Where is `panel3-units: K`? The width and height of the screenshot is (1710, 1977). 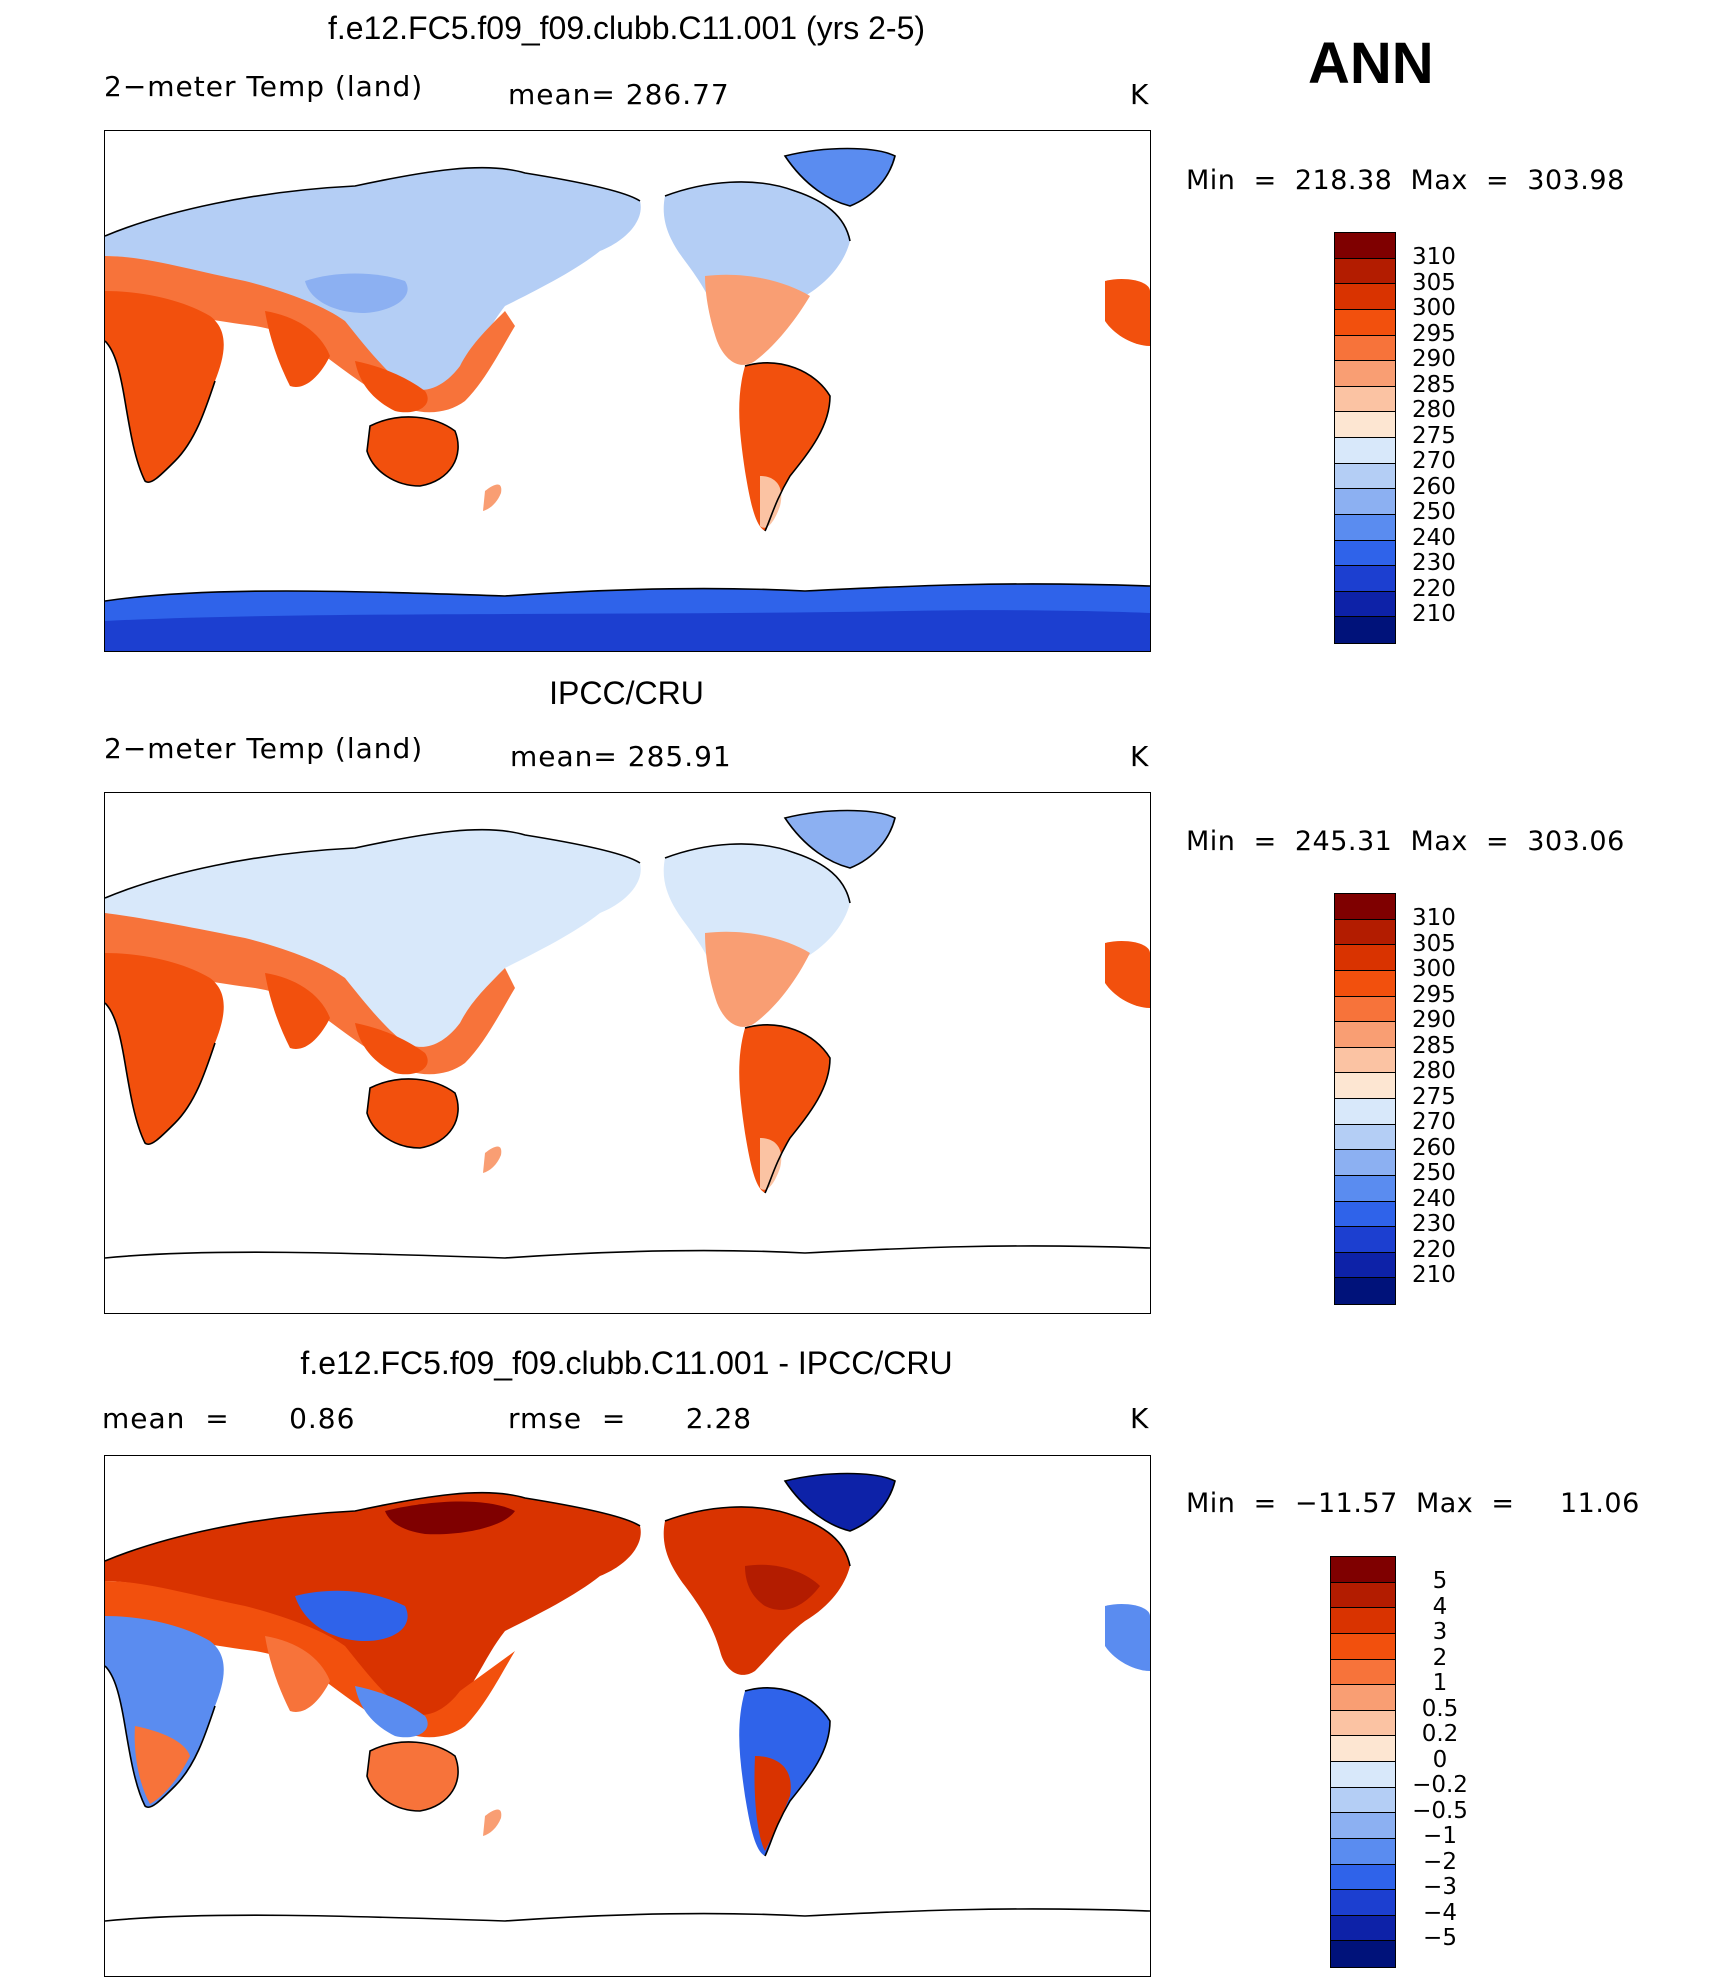
panel3-units: K is located at coordinates (1140, 1418).